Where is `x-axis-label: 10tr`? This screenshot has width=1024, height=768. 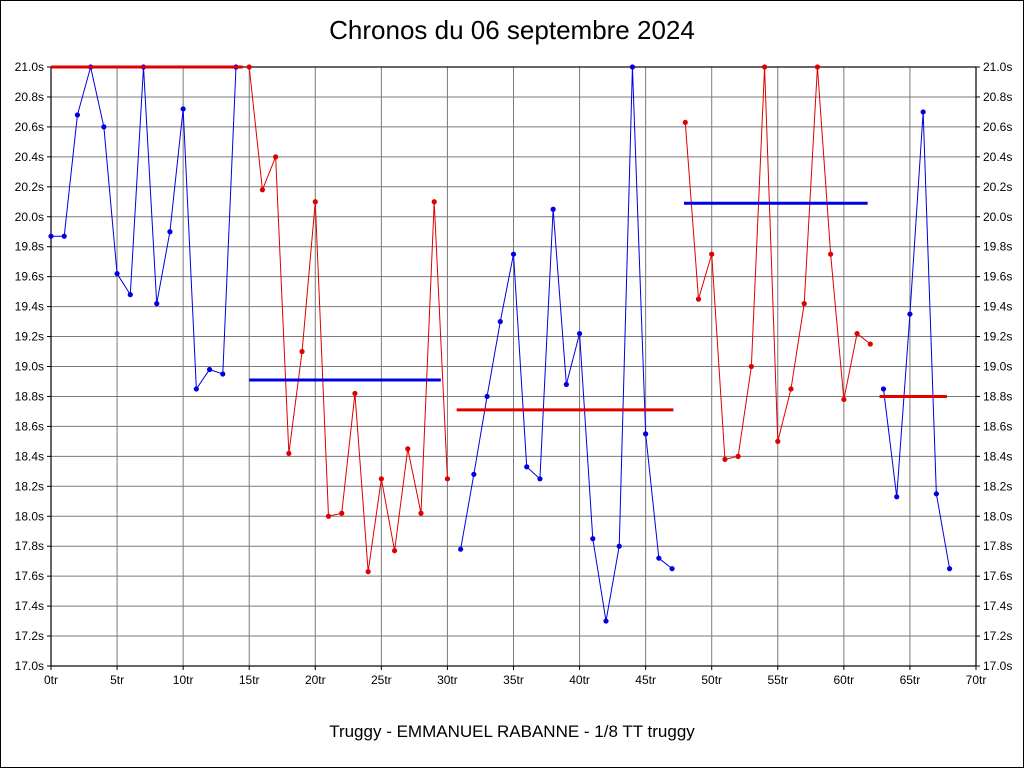 x-axis-label: 10tr is located at coordinates (183, 680).